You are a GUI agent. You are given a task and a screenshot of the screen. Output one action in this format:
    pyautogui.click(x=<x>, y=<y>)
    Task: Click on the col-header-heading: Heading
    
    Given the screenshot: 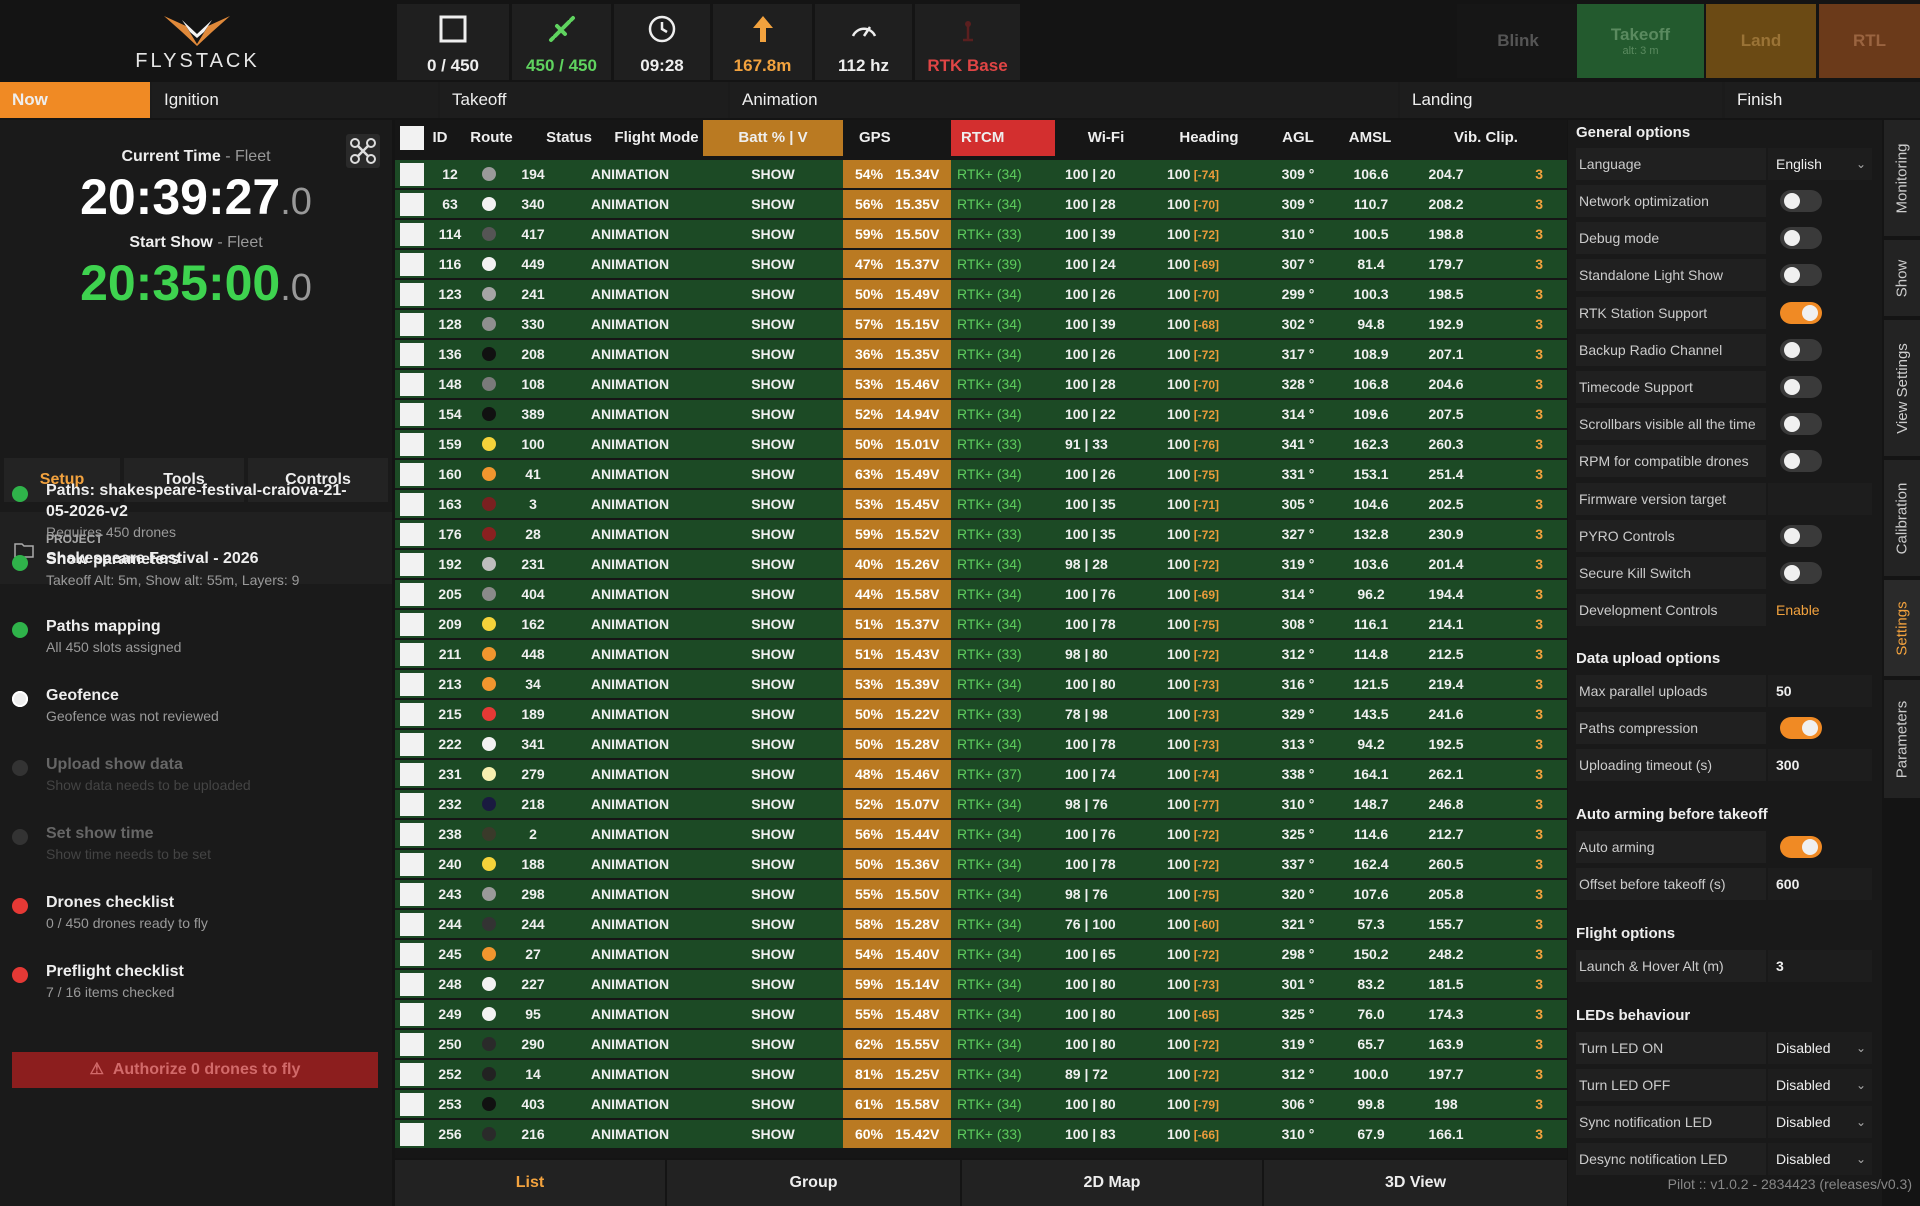 What is the action you would take?
    pyautogui.click(x=1209, y=137)
    